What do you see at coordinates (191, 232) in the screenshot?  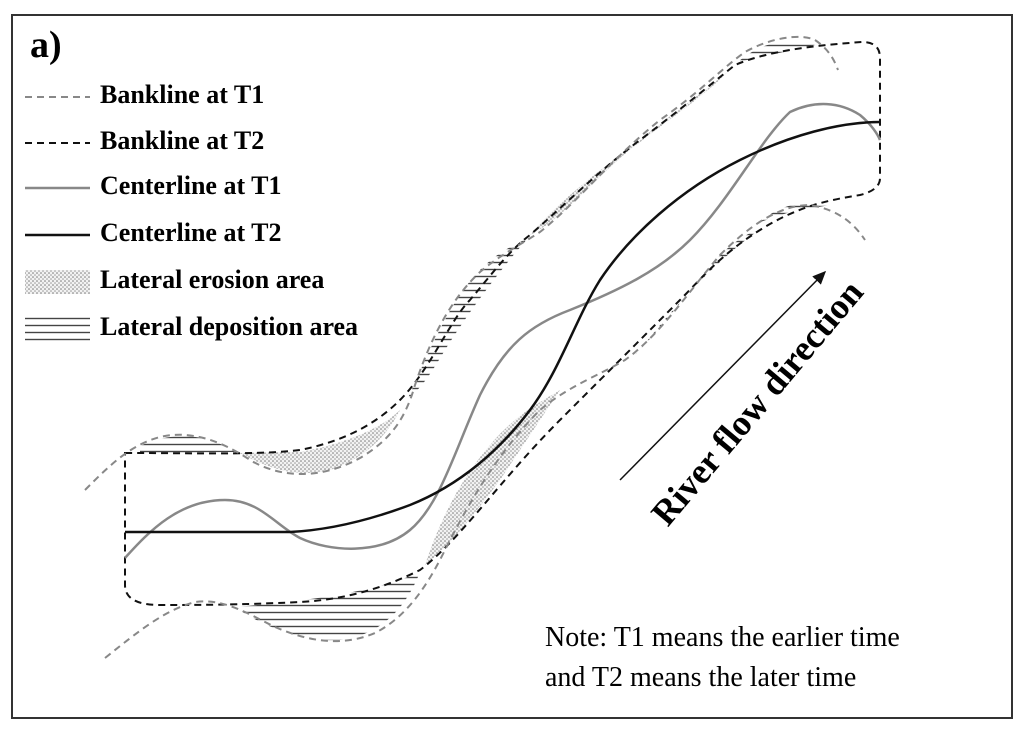 I see `legend-label: Centerline at T2` at bounding box center [191, 232].